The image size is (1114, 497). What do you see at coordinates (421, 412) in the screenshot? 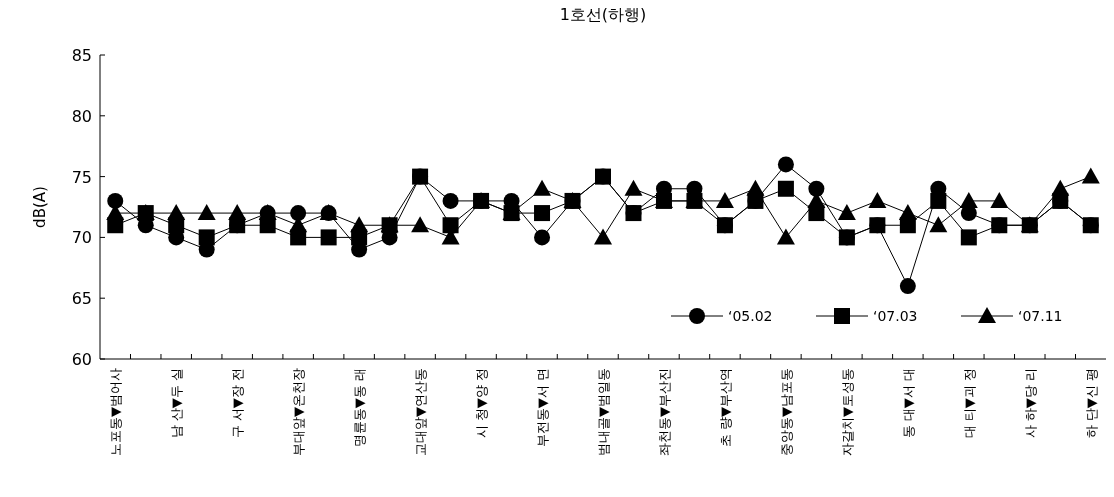
I see `x-tick-label: 교대앞▼연산동` at bounding box center [421, 412].